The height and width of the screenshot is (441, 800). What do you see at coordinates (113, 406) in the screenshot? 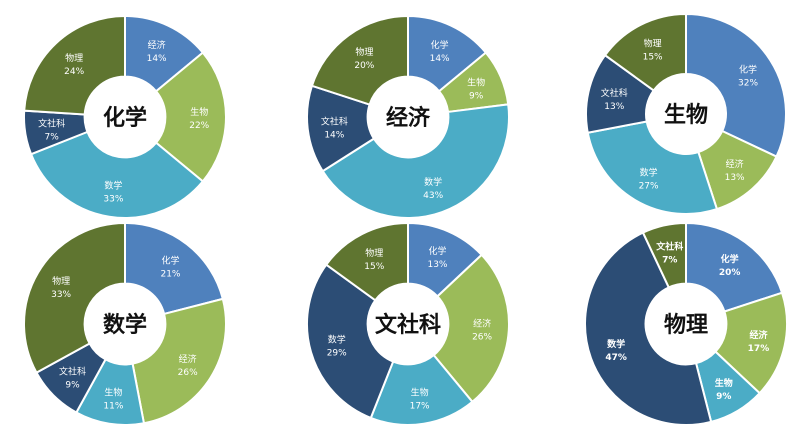
I see `slice-value-label: 11%` at bounding box center [113, 406].